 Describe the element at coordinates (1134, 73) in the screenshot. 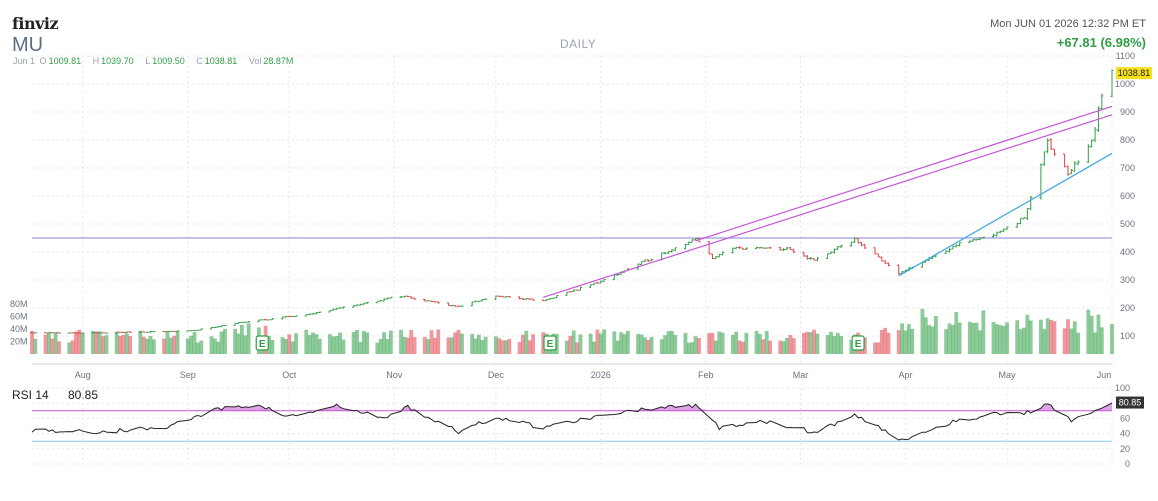

I see `last-price-label: 1038.81` at that location.